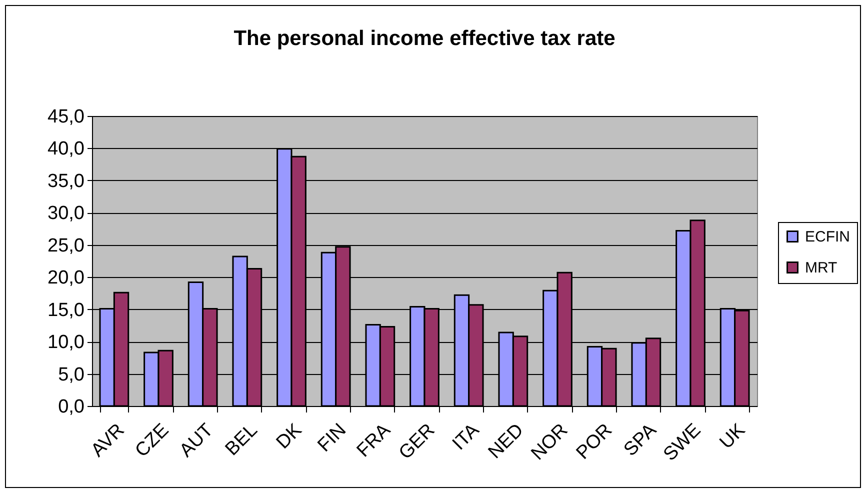 Image resolution: width=866 pixels, height=495 pixels. What do you see at coordinates (66, 117) in the screenshot?
I see `y-tick-label: 45,0` at bounding box center [66, 117].